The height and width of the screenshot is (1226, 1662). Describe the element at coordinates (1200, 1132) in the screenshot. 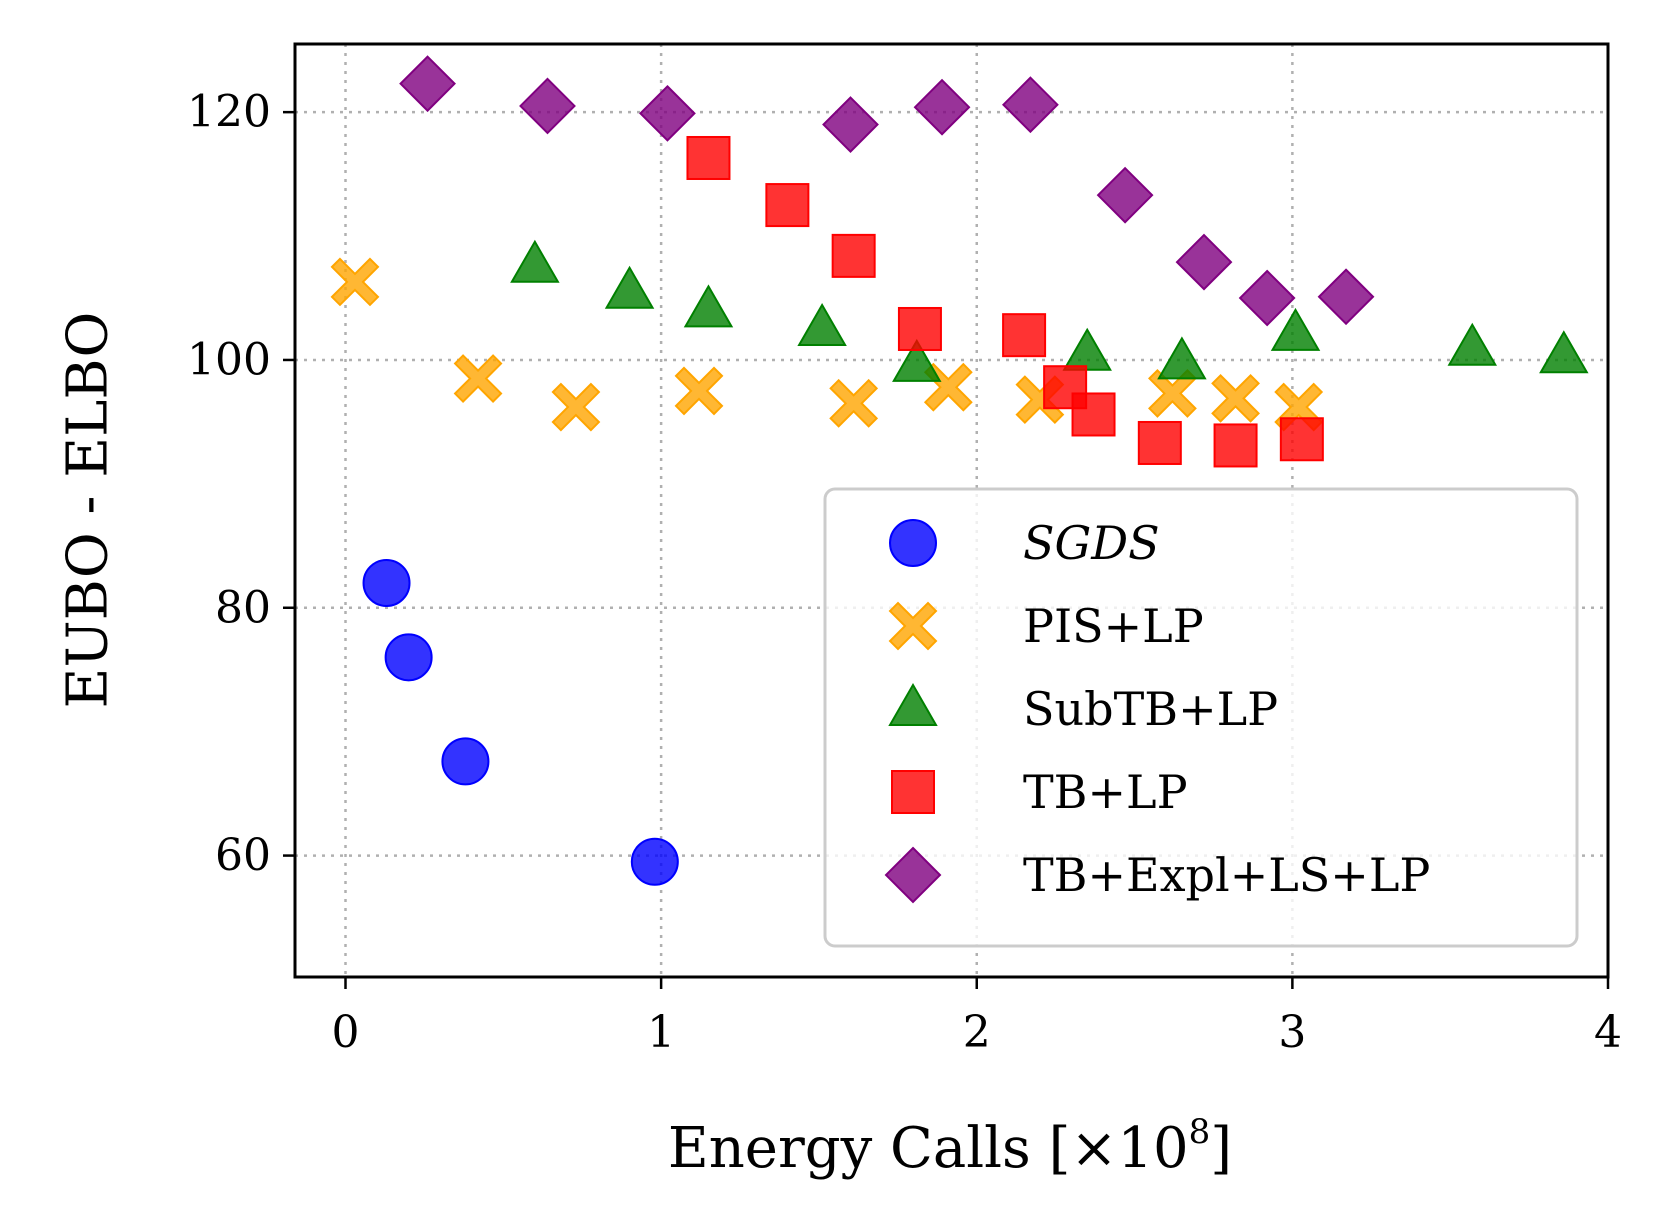

I see `x-axis-label-exponent: 8` at that location.